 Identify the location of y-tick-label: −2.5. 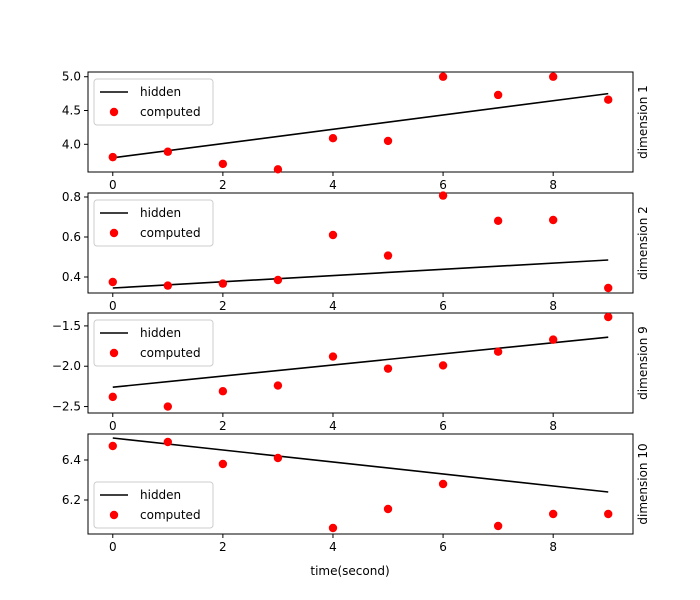
(66, 407).